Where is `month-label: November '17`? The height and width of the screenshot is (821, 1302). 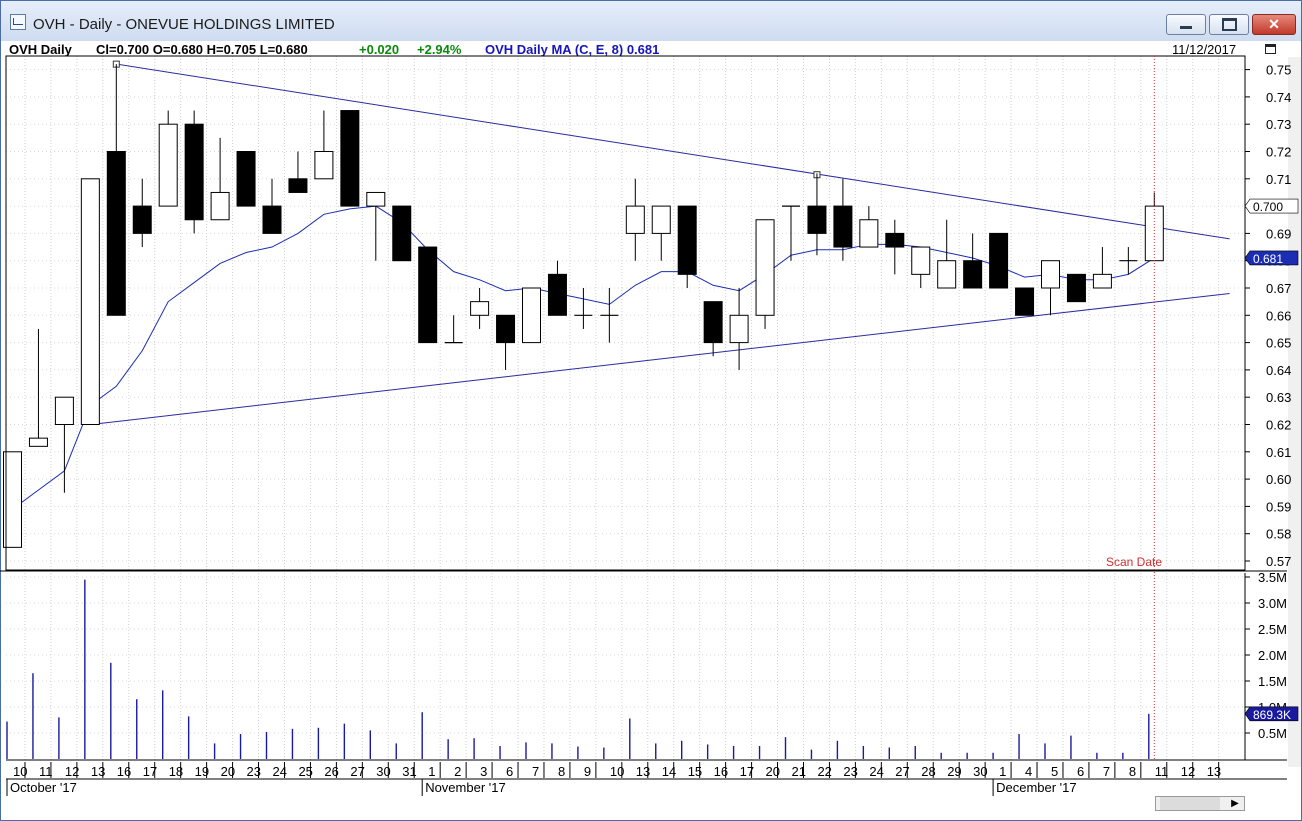
month-label: November '17 is located at coordinates (465, 787).